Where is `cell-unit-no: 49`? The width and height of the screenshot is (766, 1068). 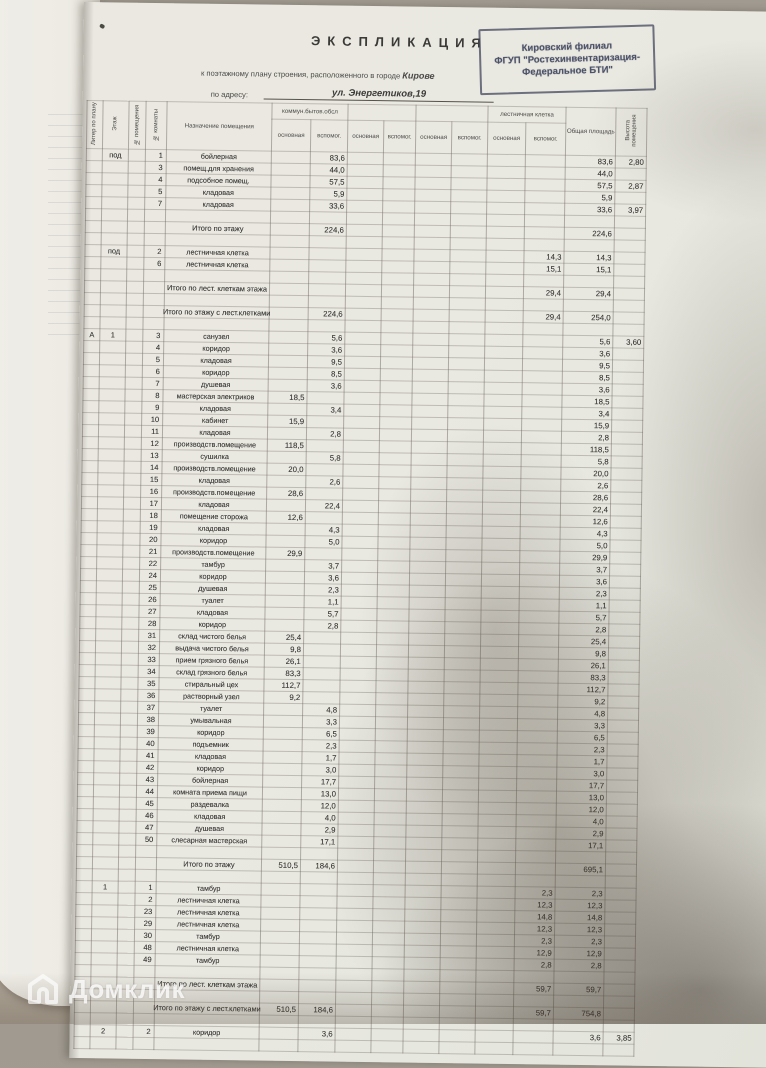
cell-unit-no: 49 is located at coordinates (145, 959).